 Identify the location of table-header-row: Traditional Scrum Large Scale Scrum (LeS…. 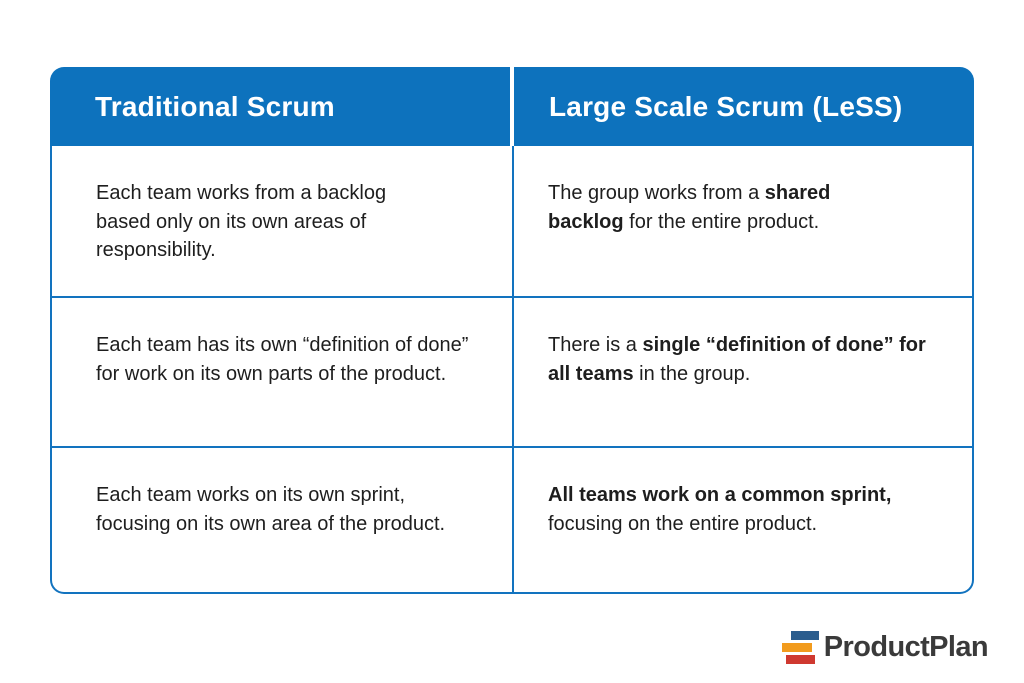
(512, 106).